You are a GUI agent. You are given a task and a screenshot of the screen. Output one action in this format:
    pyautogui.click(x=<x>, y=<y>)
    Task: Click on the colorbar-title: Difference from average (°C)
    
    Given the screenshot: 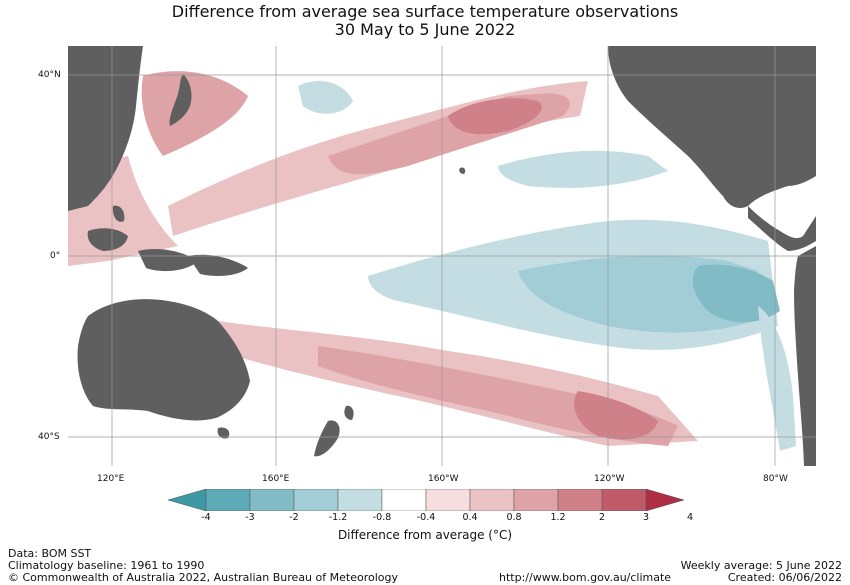 What is the action you would take?
    pyautogui.click(x=425, y=535)
    